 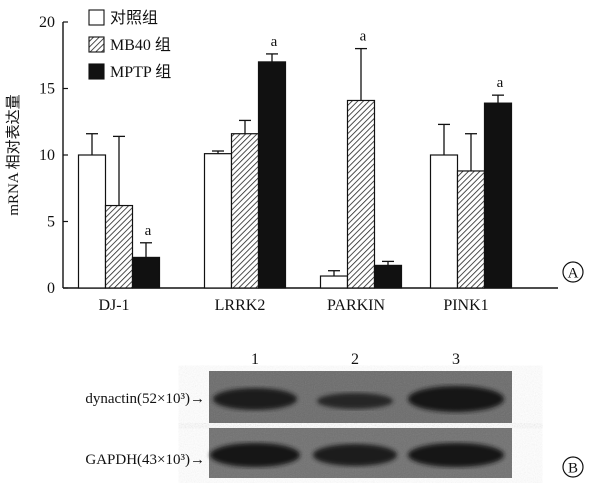 I want to click on y-tick-label: 5, so click(x=51, y=222).